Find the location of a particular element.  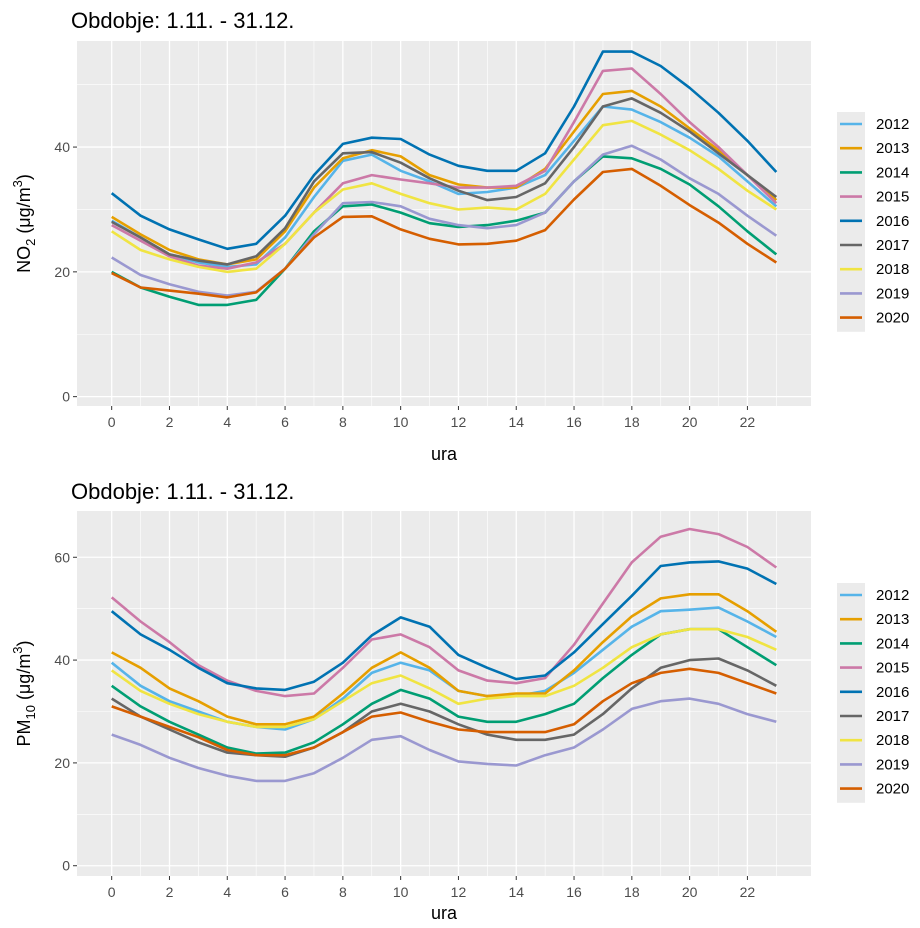

series-line-2014 is located at coordinates (444, 231).